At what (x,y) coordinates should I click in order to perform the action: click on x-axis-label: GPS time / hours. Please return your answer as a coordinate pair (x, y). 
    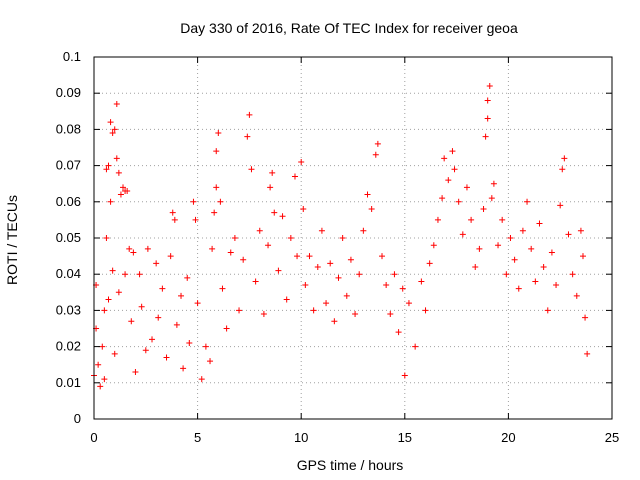
    Looking at the image, I should click on (350, 465).